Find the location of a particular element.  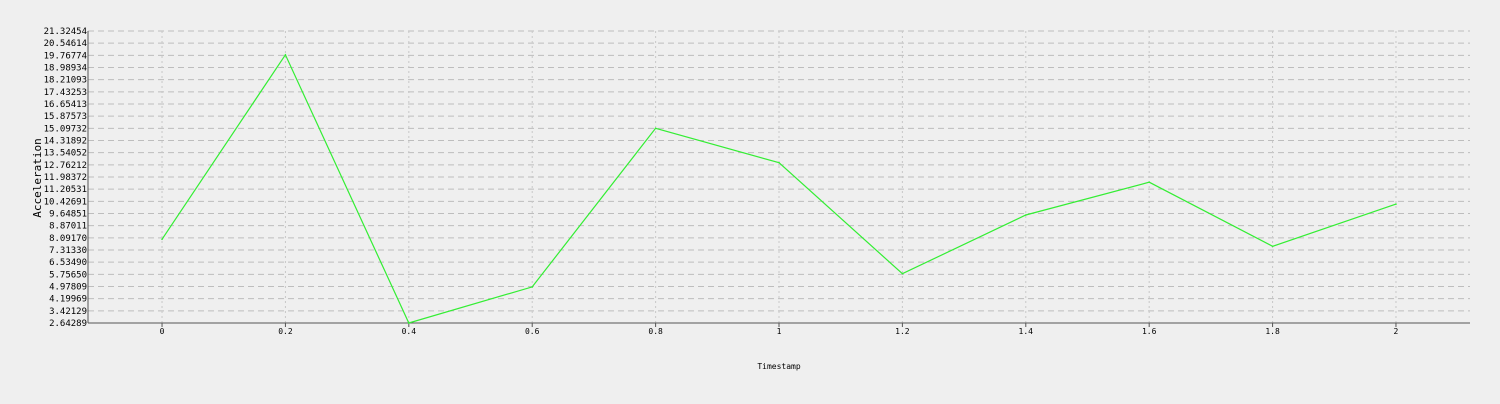

y-tick-label: 12.76212 is located at coordinates (65, 166).